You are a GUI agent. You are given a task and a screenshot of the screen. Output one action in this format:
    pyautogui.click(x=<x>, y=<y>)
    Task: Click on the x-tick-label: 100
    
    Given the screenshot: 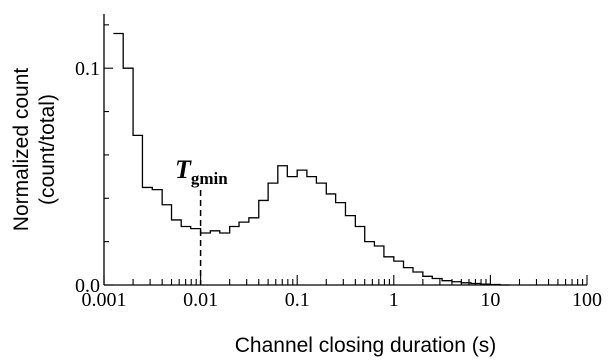 What is the action you would take?
    pyautogui.click(x=587, y=300)
    